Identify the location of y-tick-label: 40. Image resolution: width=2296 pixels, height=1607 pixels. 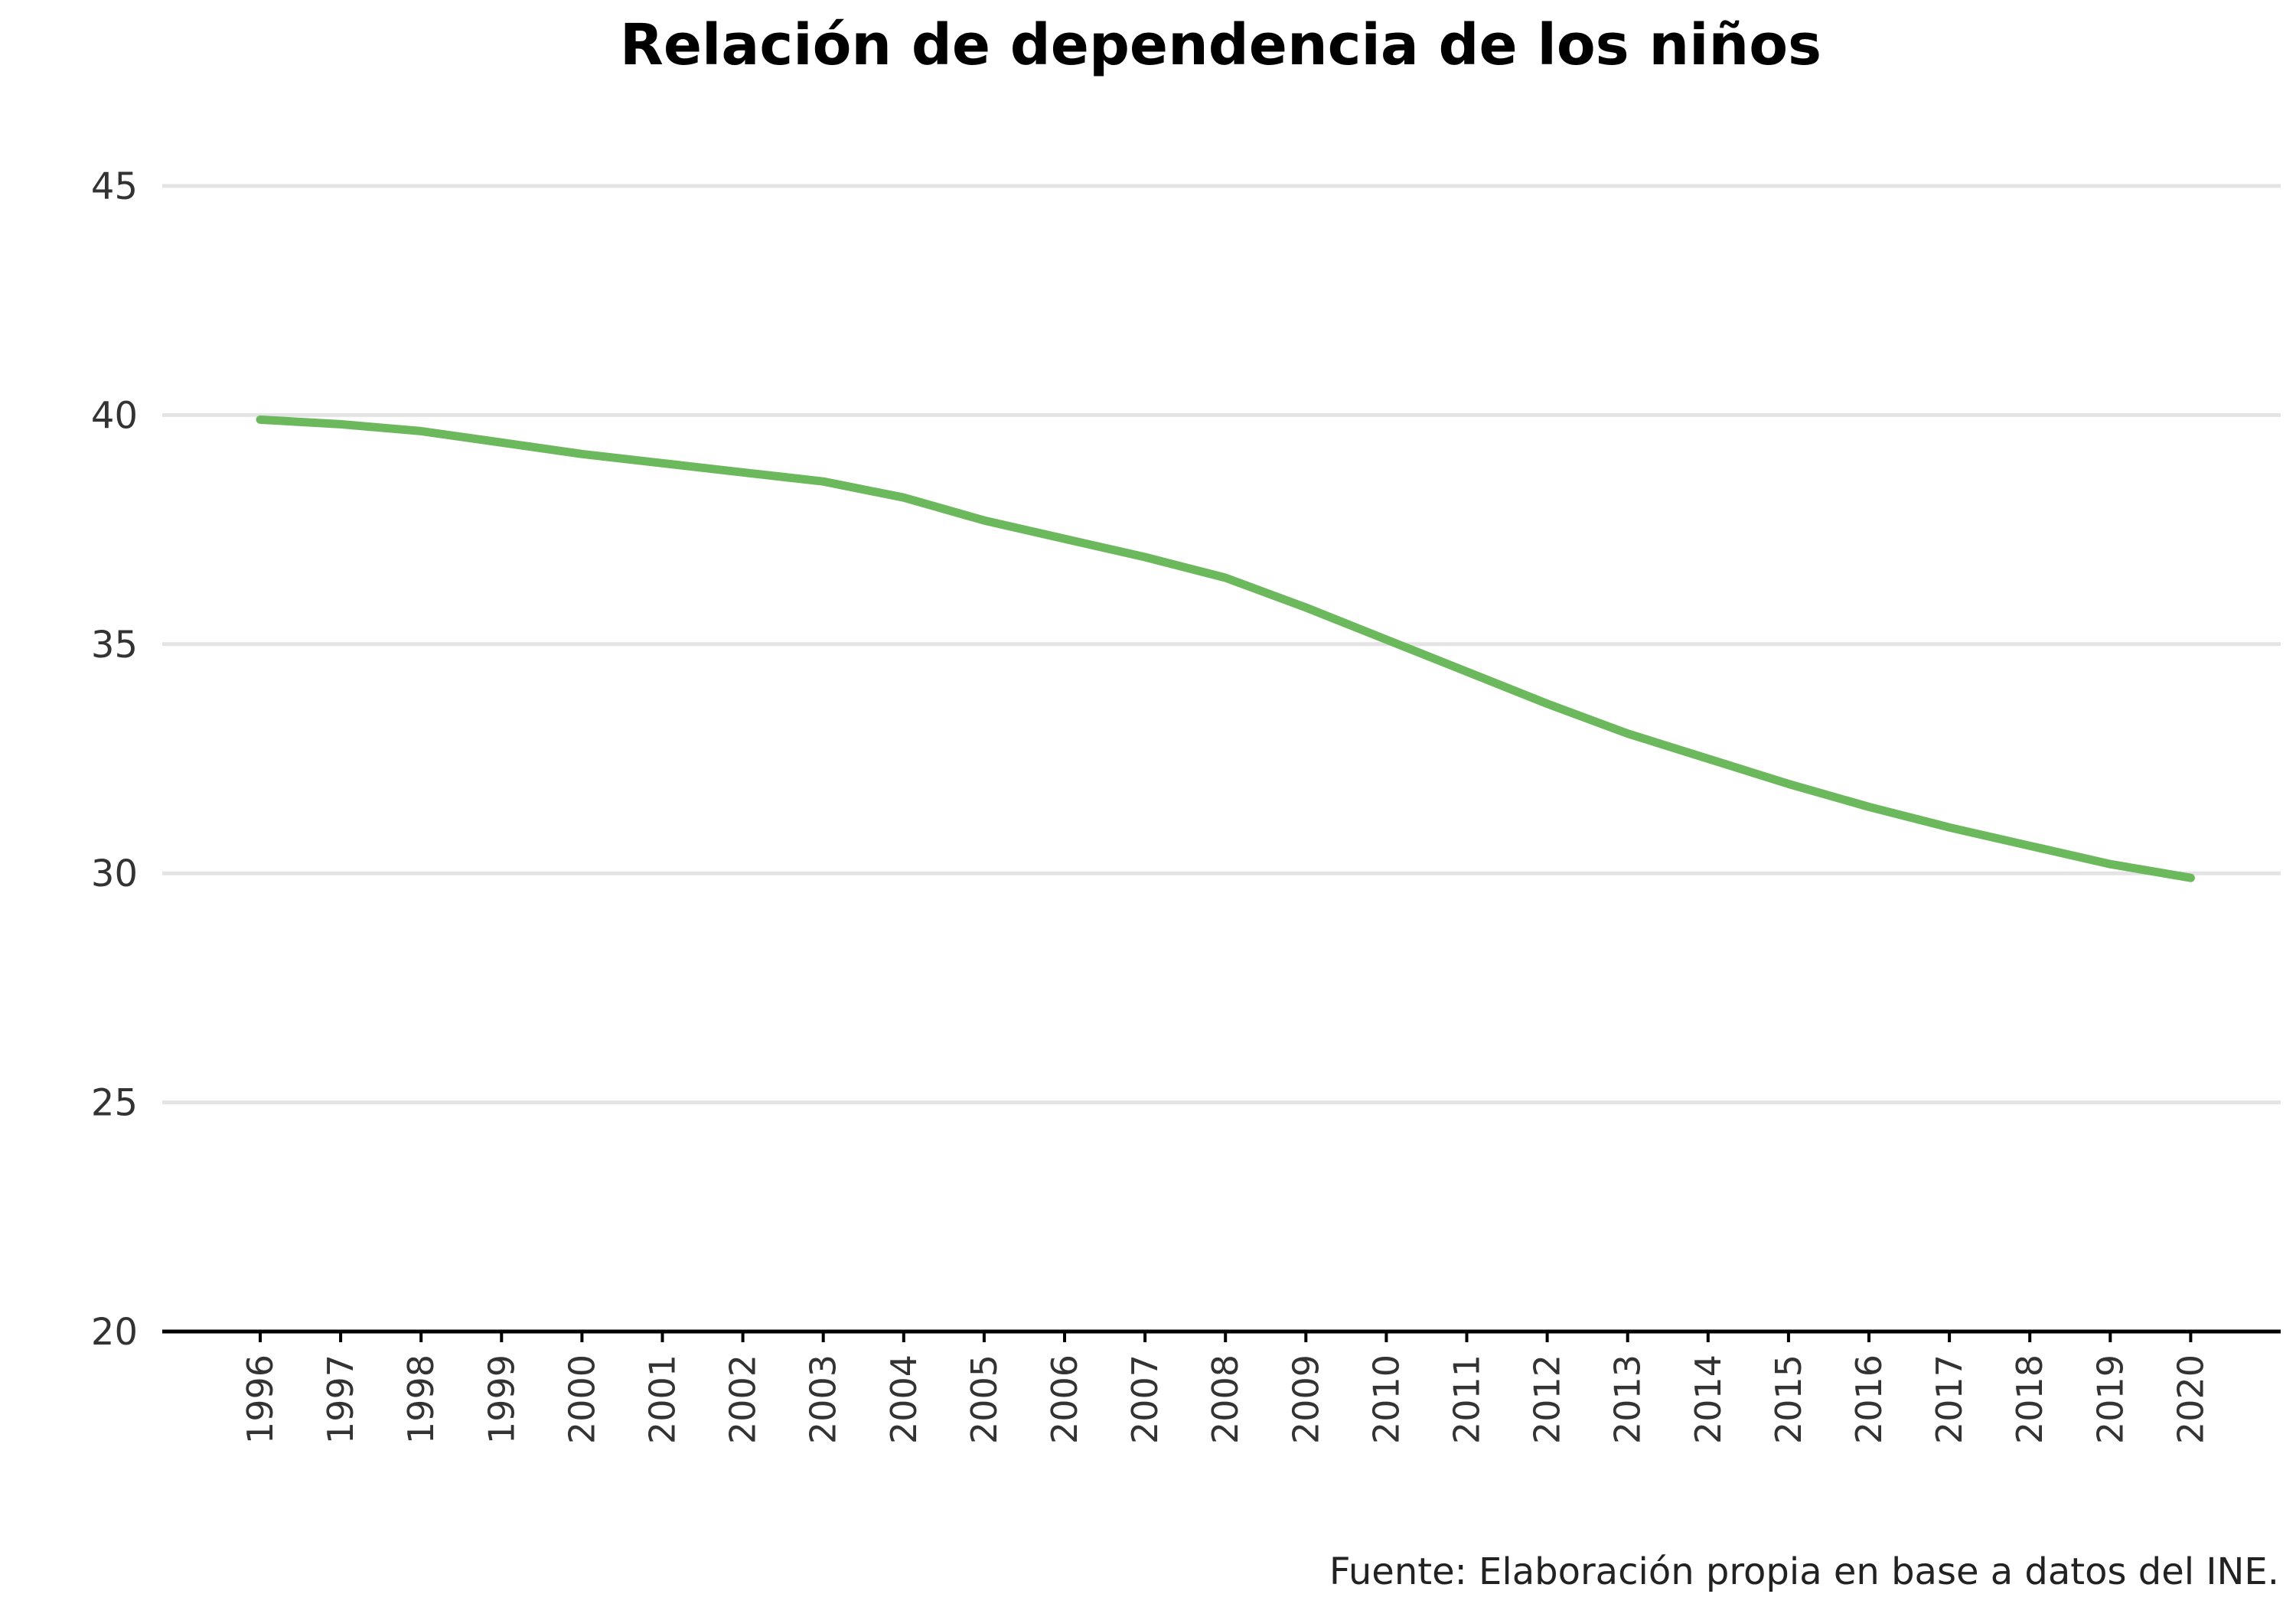
(114, 416).